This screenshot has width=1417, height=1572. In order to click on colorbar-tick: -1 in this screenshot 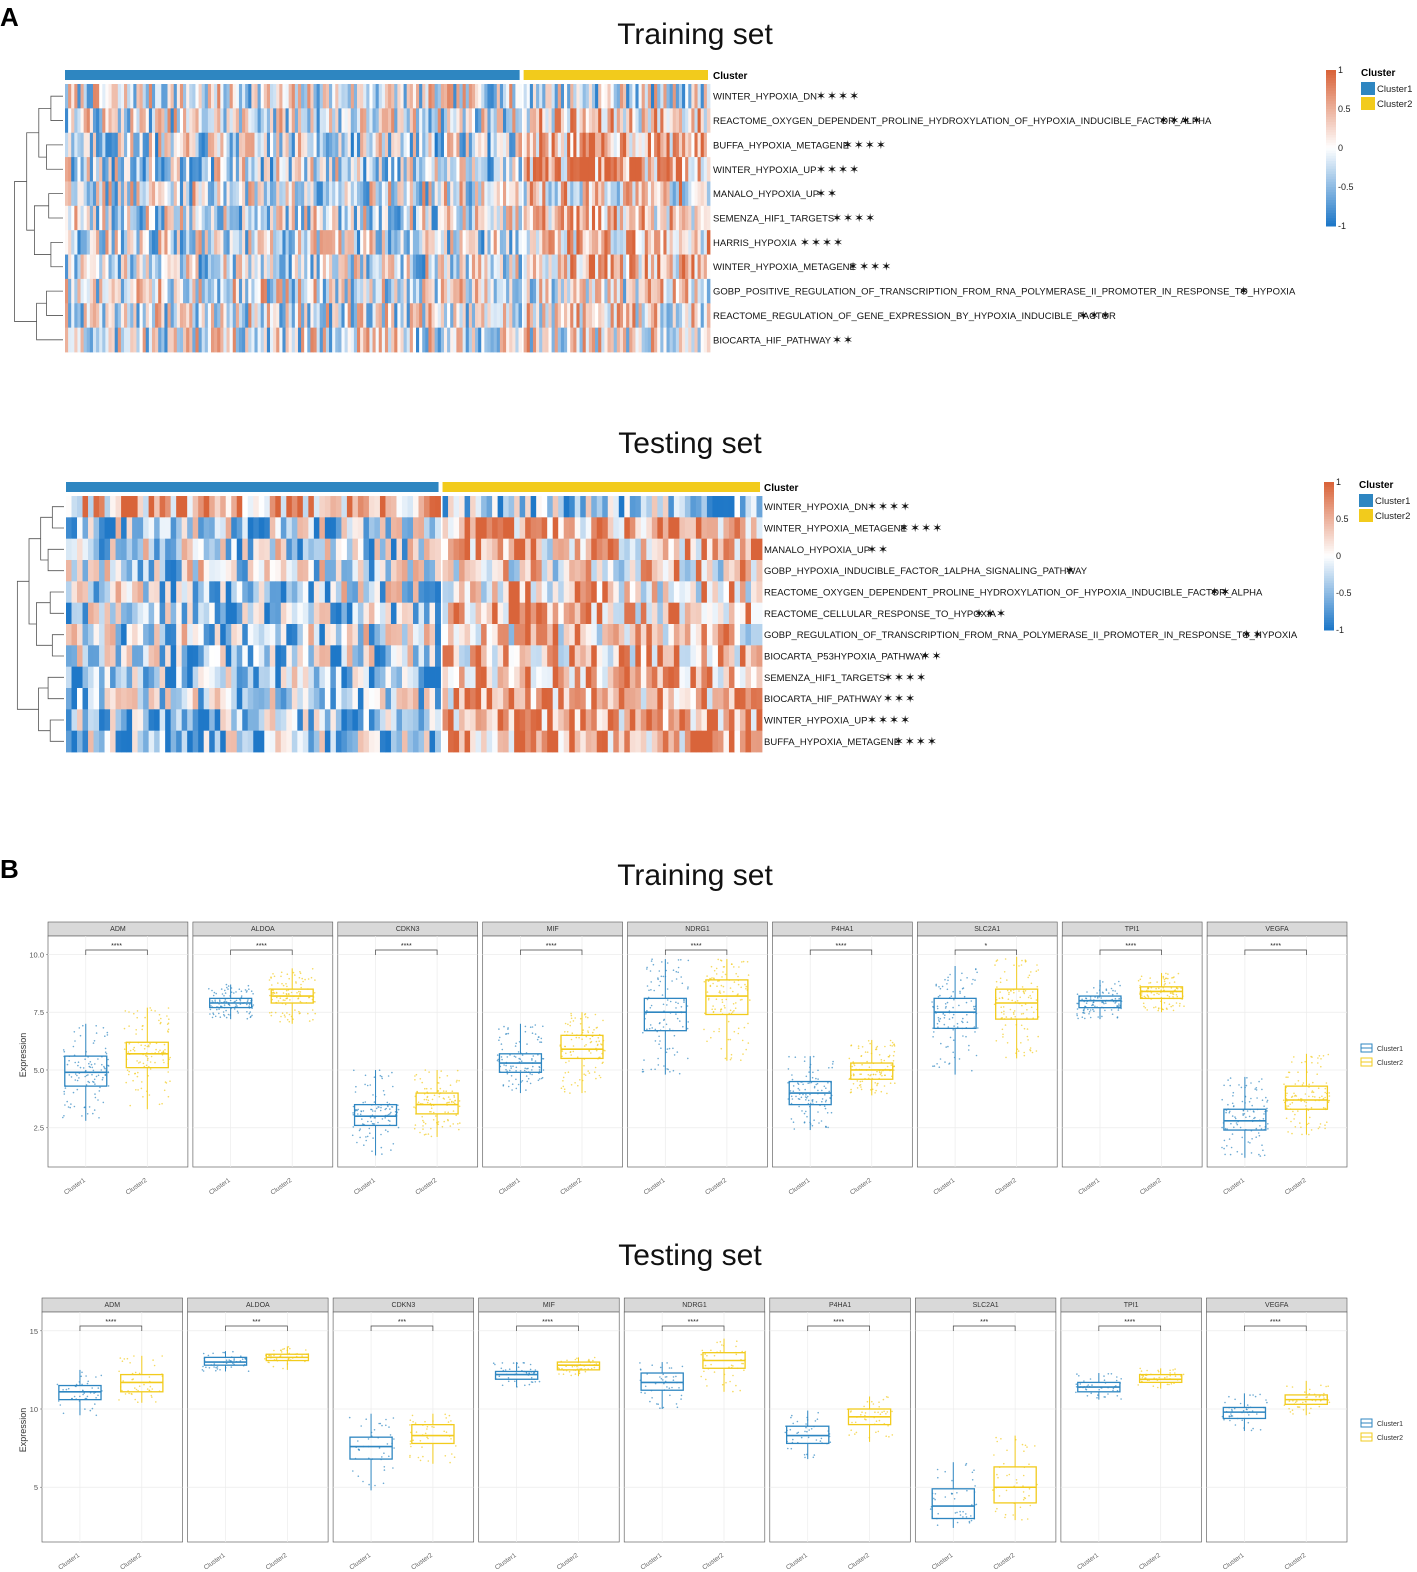, I will do `click(1340, 630)`.